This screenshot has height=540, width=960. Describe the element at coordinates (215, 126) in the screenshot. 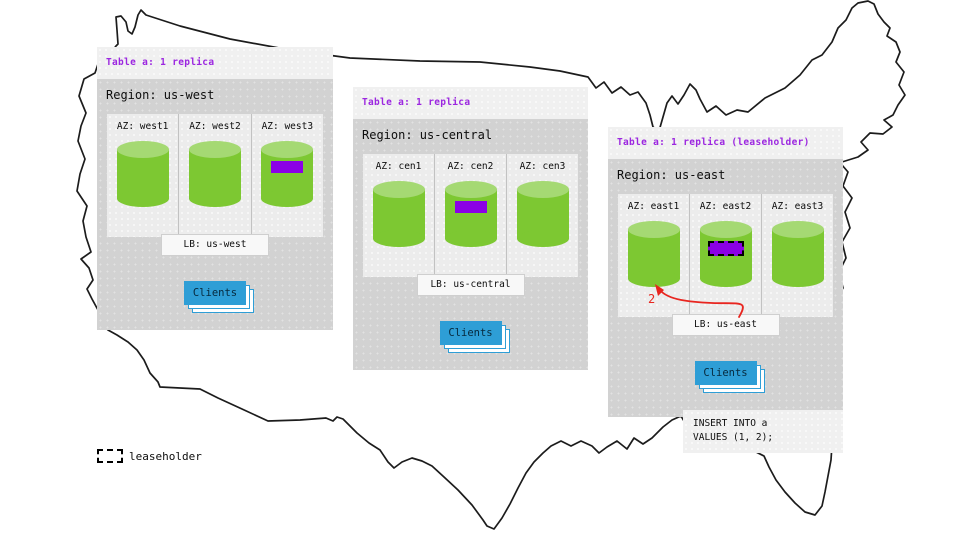

I see `az-label: AZ: west2` at that location.